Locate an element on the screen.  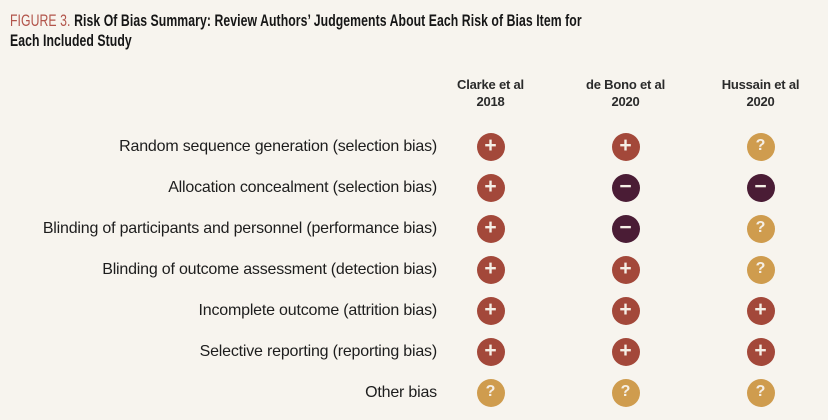
bias-item-label: Selective reporting (reporting bias) is located at coordinates (318, 351).